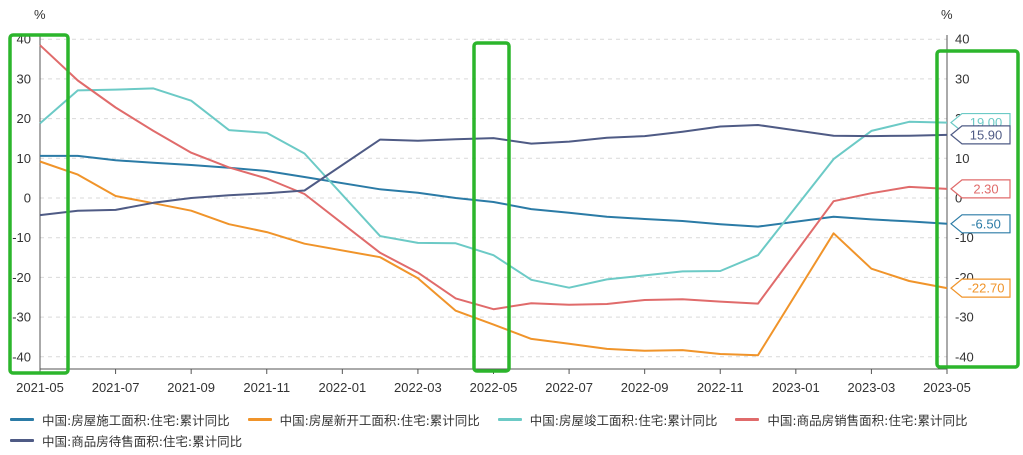 The image size is (1023, 455). What do you see at coordinates (266, 387) in the screenshot?
I see `x-tick-label: 2021-11` at bounding box center [266, 387].